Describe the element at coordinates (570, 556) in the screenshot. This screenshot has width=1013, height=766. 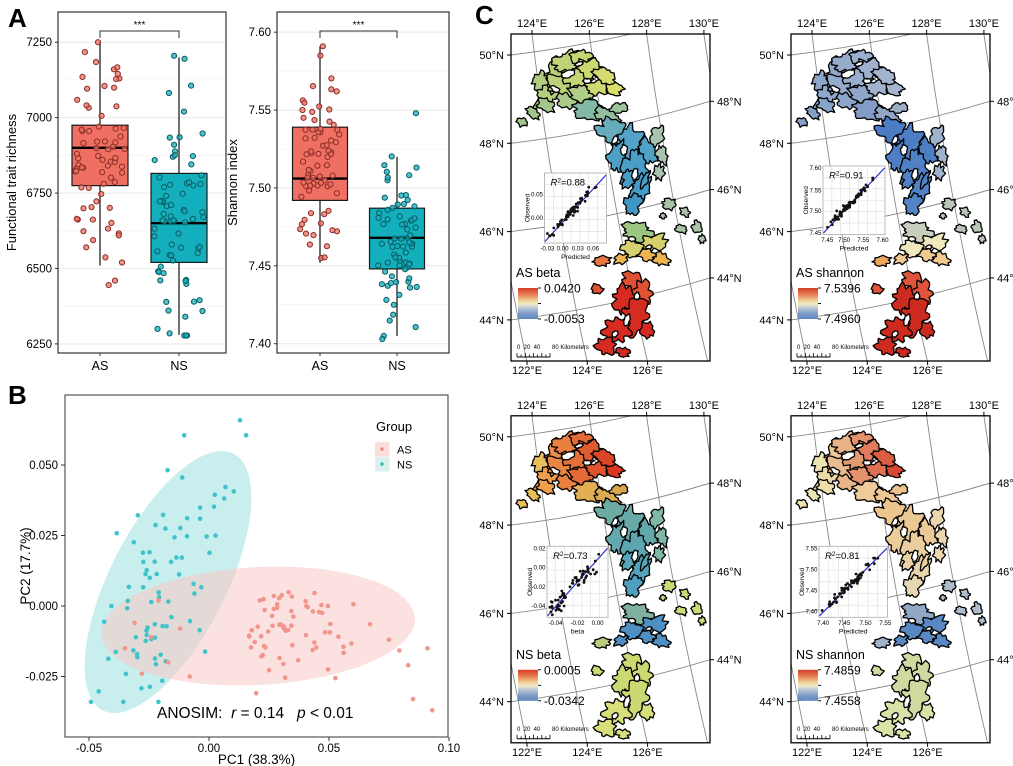
I see `svg-text: R2=0.73` at that location.